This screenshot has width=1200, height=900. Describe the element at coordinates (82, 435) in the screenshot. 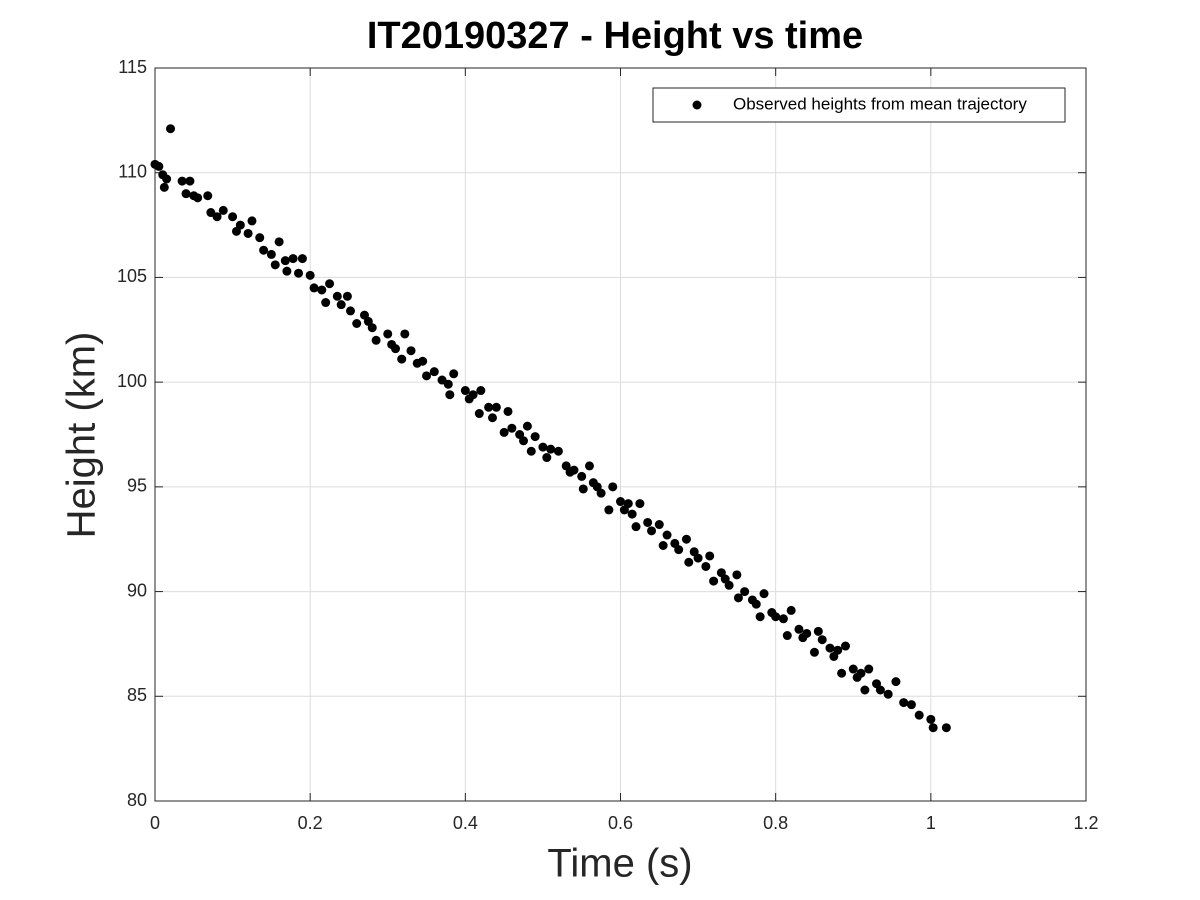

I see `y-axis-label: Height (km)` at that location.